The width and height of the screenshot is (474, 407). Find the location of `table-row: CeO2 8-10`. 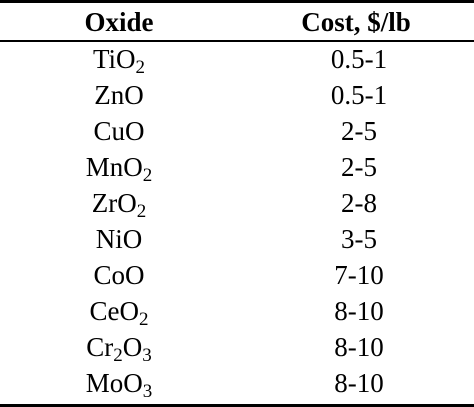

table-row: CeO2 8-10 is located at coordinates (237, 311).